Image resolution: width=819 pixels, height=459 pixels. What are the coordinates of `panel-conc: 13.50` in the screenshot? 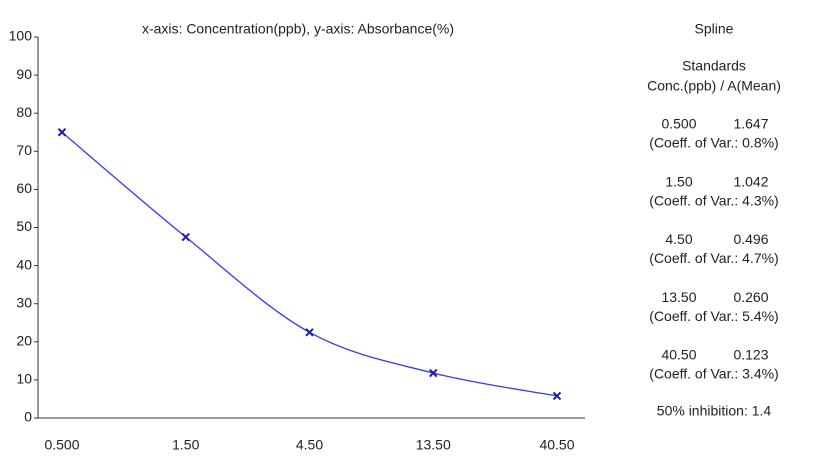 It's located at (678, 297).